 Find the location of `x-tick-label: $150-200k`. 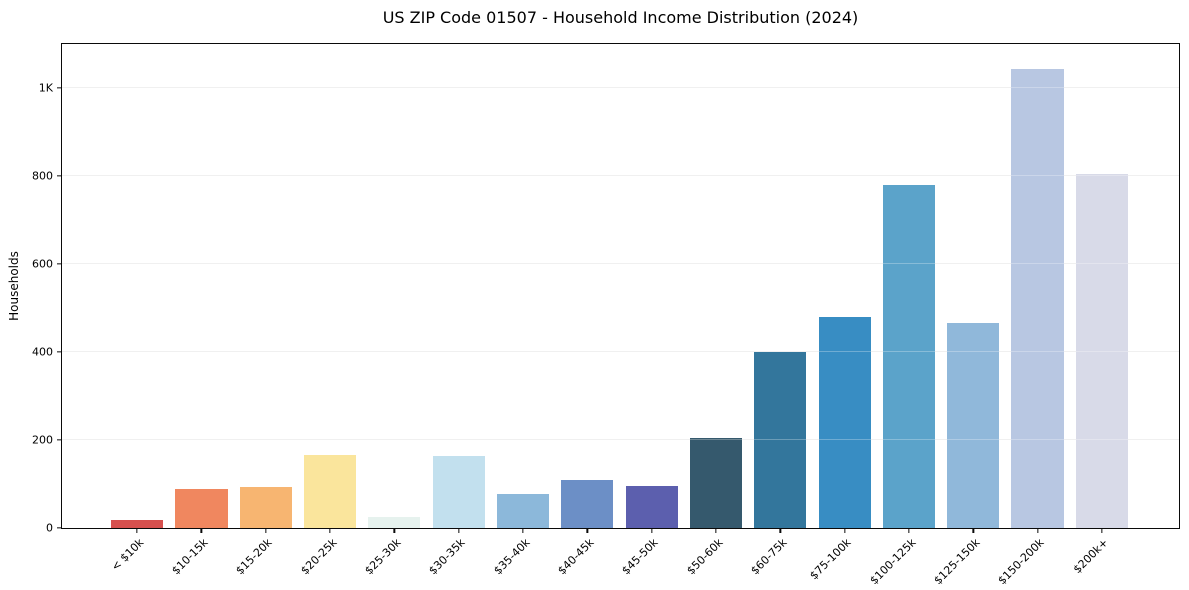

x-tick-label: $150-200k is located at coordinates (1021, 562).